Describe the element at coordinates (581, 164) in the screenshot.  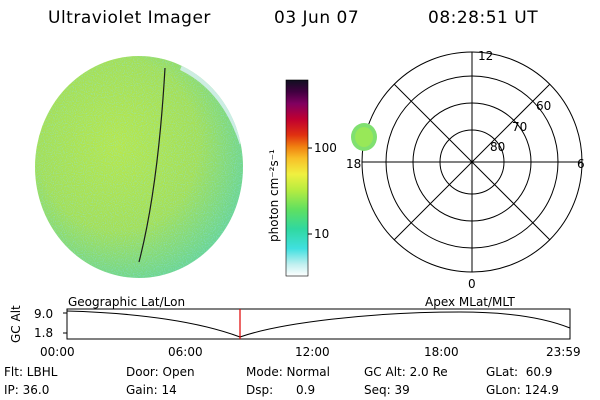
I see `polar-label-right: 6` at that location.